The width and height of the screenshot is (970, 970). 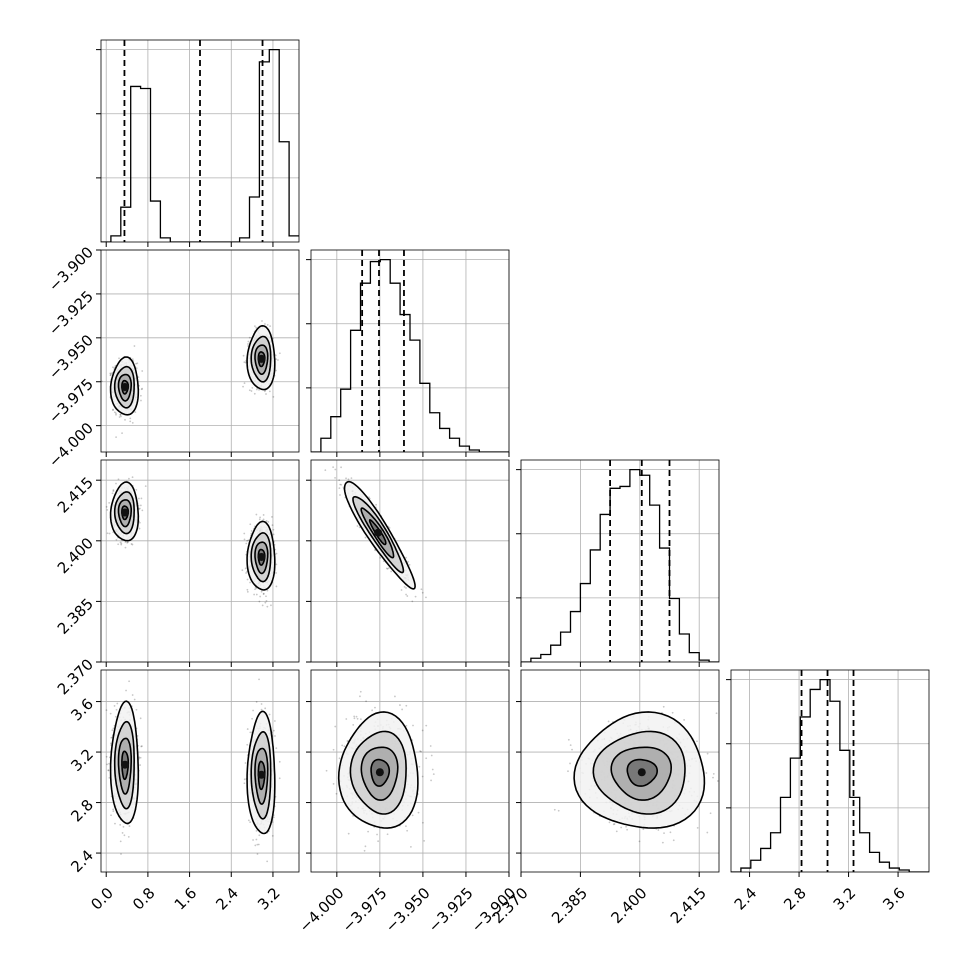 What do you see at coordinates (75, 676) in the screenshot?
I see `y-tick-label: 2.370` at bounding box center [75, 676].